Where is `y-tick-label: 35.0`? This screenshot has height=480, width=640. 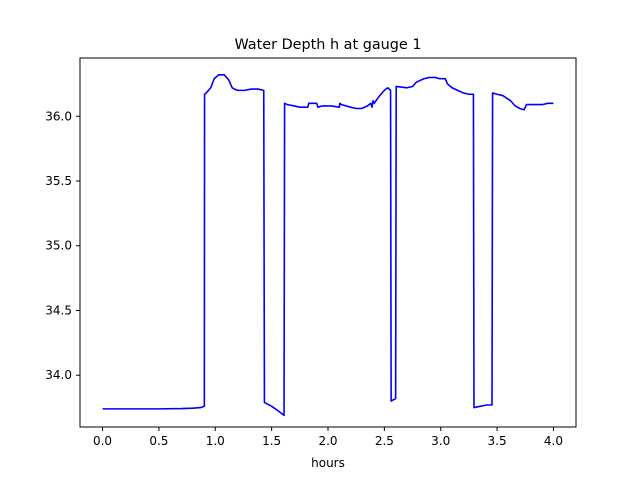
y-tick-label: 35.0 is located at coordinates (58, 246).